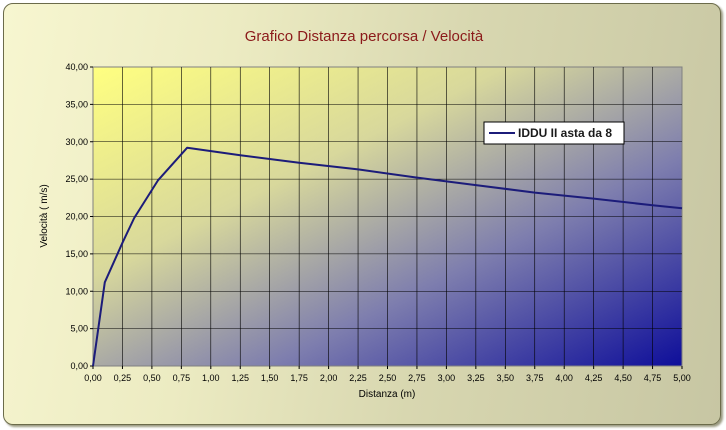  I want to click on y-tick-label: 10,00, so click(76, 291).